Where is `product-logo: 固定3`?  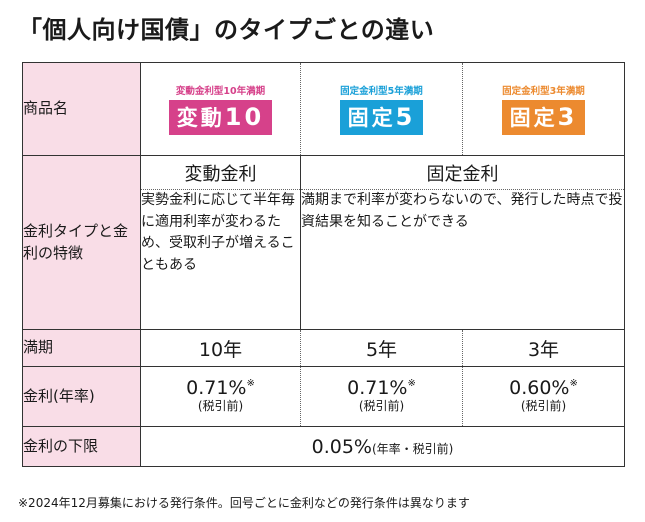 product-logo: 固定3 is located at coordinates (543, 117).